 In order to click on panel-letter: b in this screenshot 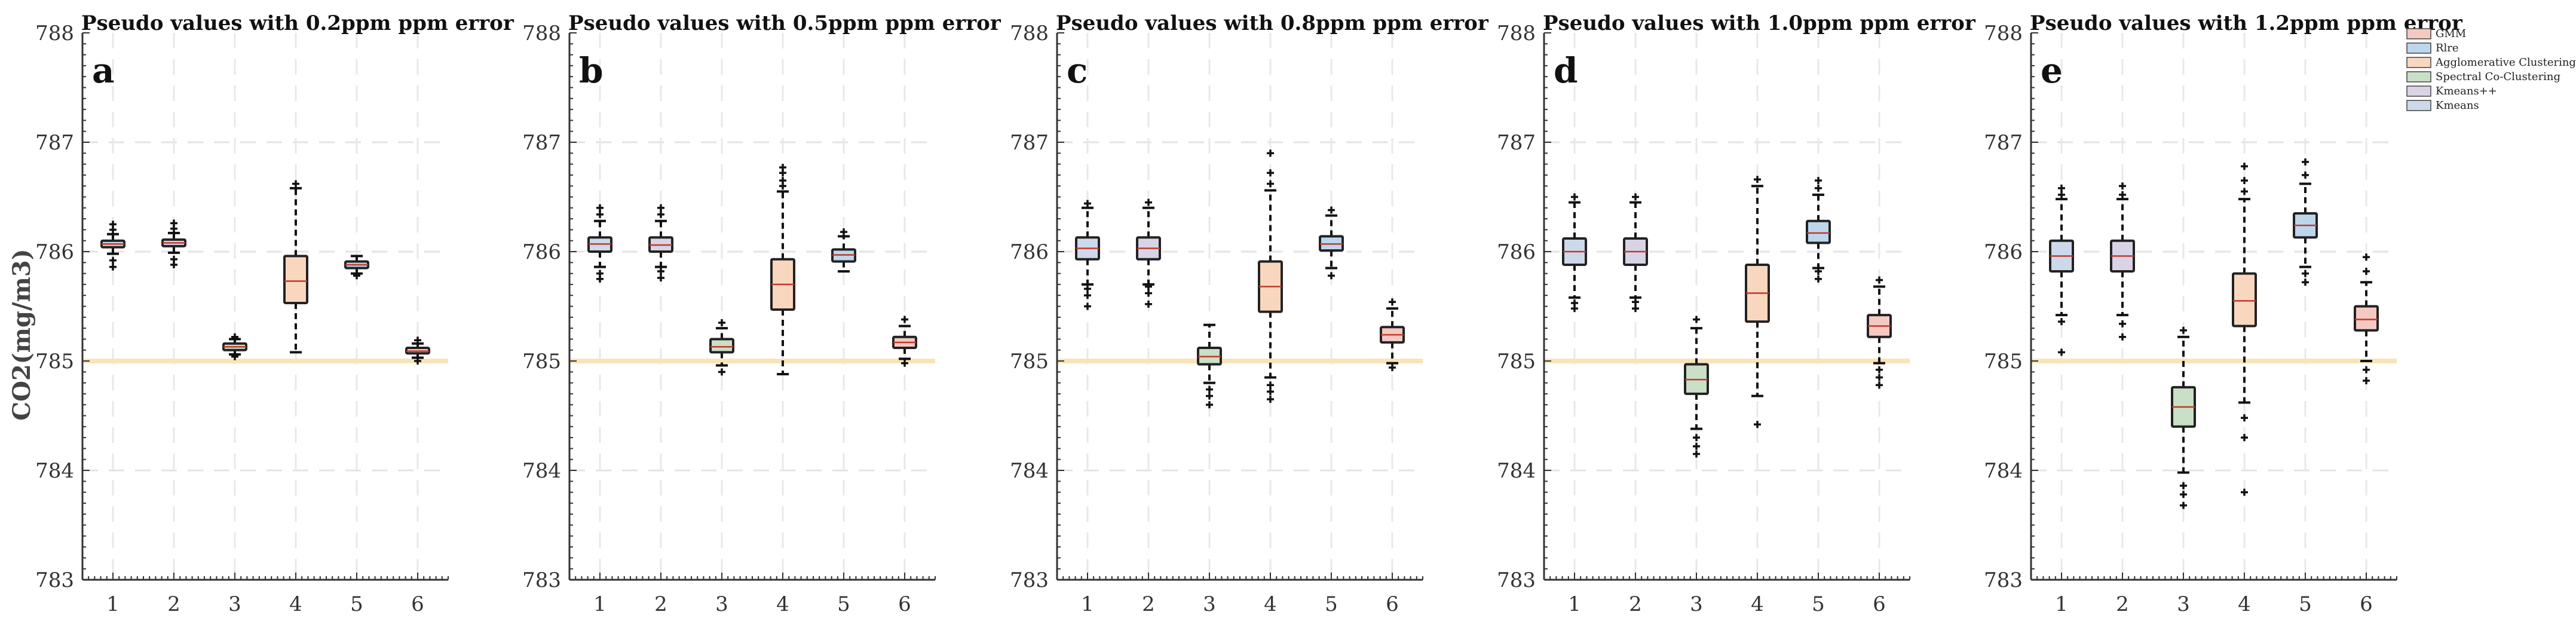, I will do `click(591, 71)`.